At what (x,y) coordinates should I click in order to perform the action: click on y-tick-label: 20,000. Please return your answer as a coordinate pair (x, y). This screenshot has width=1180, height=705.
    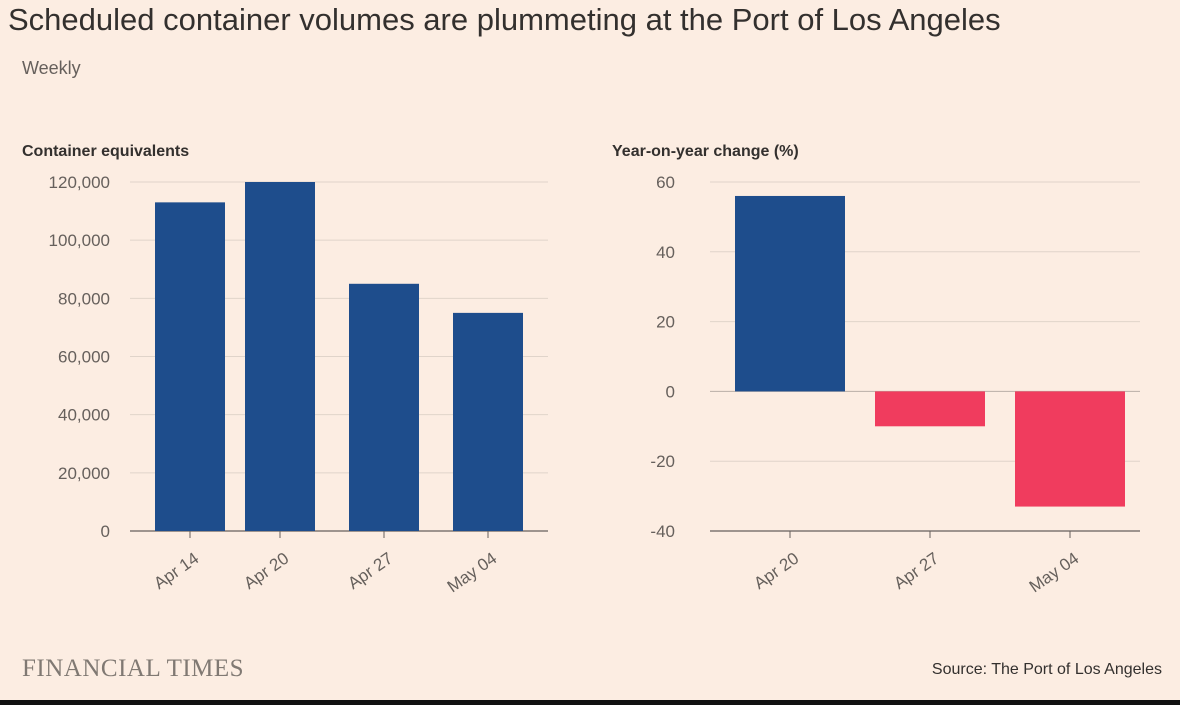
    Looking at the image, I should click on (84, 473).